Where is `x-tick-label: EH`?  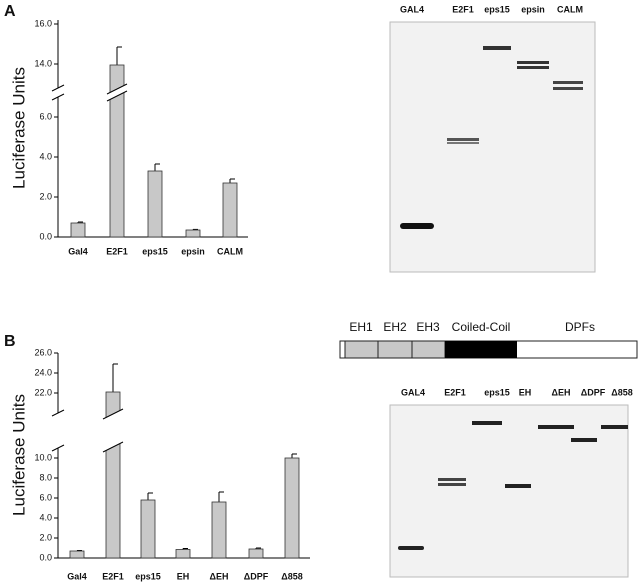
x-tick-label: EH is located at coordinates (183, 576).